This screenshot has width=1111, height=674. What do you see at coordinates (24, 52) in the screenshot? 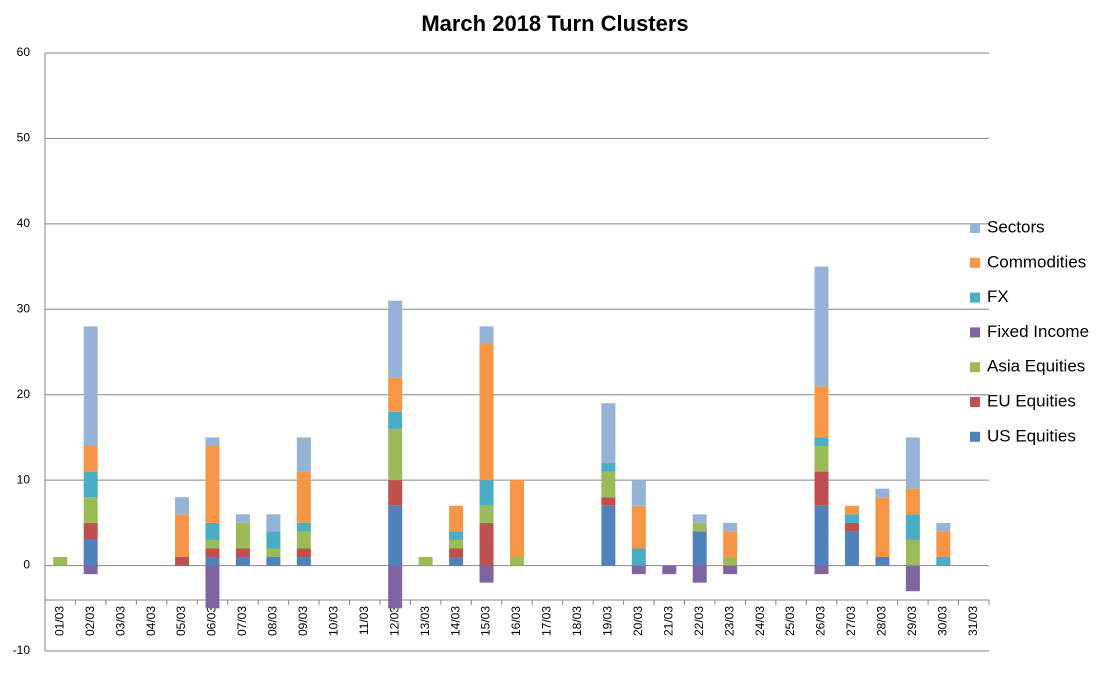
I see `y-tick-label: 60` at bounding box center [24, 52].